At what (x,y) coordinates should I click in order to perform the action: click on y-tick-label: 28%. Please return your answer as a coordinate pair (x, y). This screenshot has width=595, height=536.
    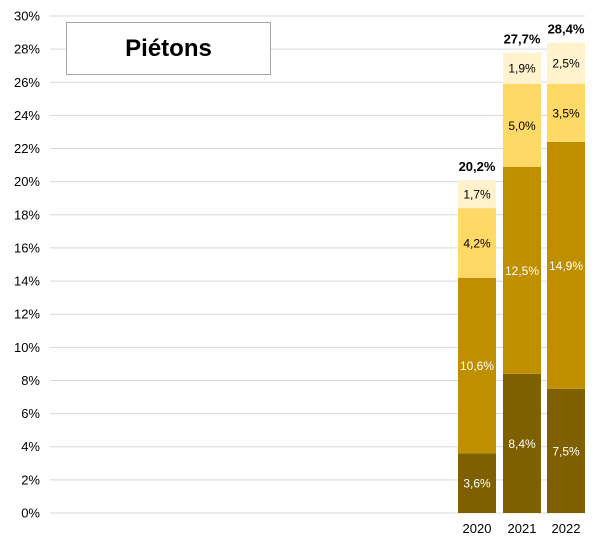
    Looking at the image, I should click on (27, 49).